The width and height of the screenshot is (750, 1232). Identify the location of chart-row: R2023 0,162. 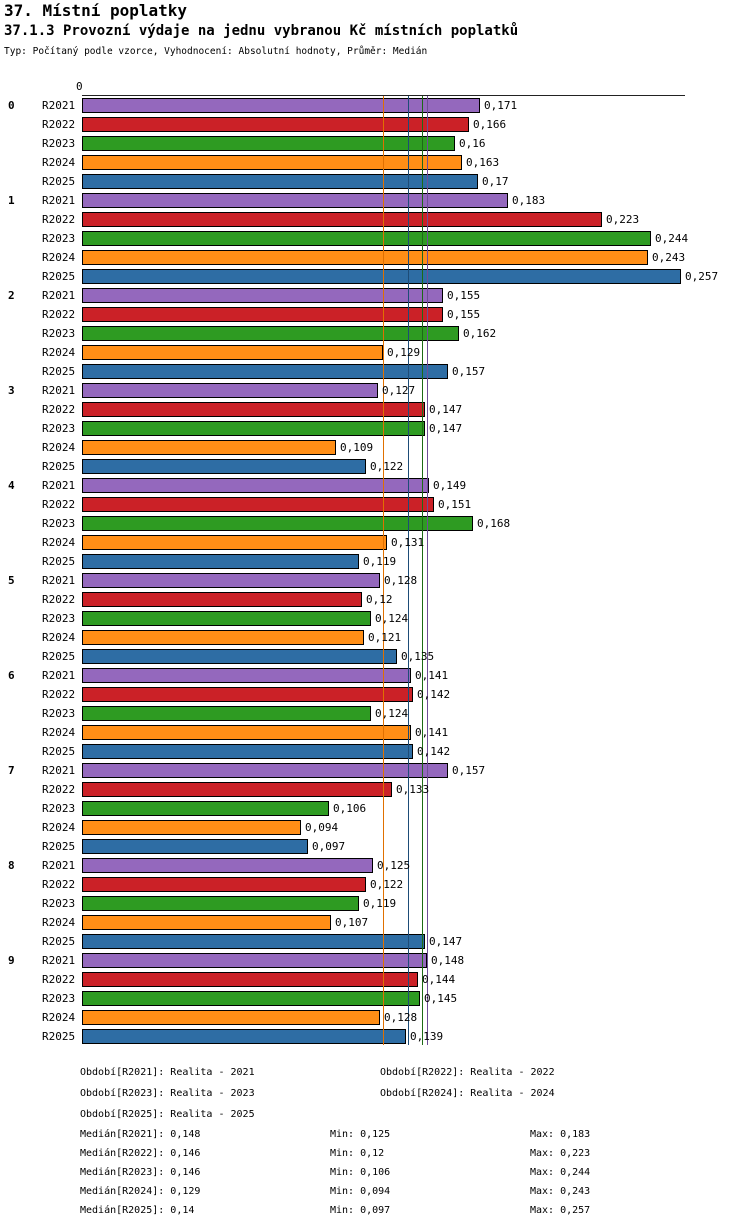
(375, 333).